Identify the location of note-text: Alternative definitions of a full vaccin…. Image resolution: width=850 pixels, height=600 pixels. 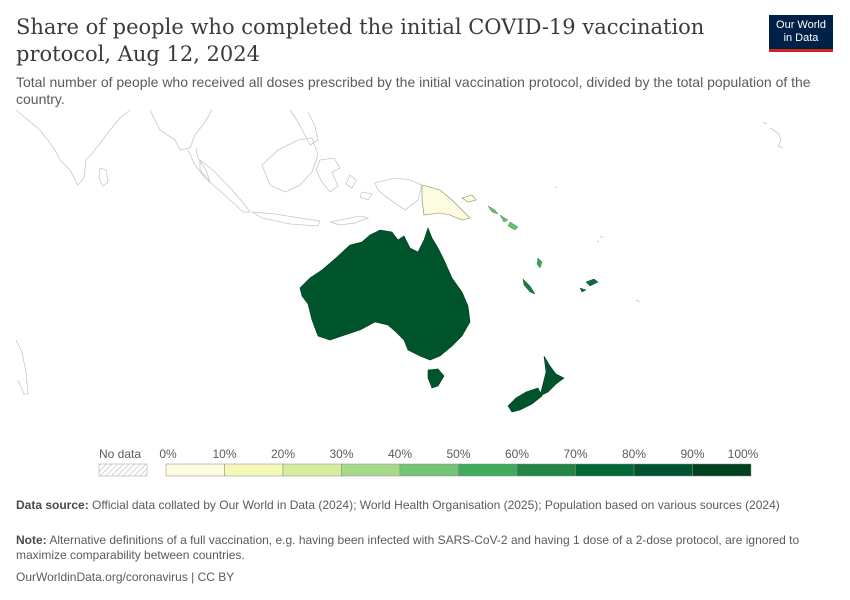
(408, 547).